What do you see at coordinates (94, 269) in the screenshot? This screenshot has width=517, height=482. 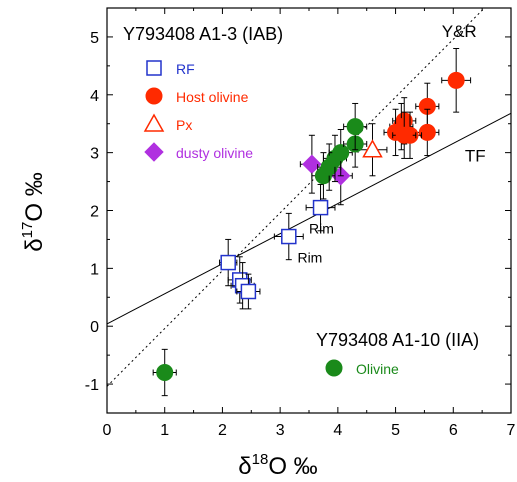 I see `y-tick-label: 1` at bounding box center [94, 269].